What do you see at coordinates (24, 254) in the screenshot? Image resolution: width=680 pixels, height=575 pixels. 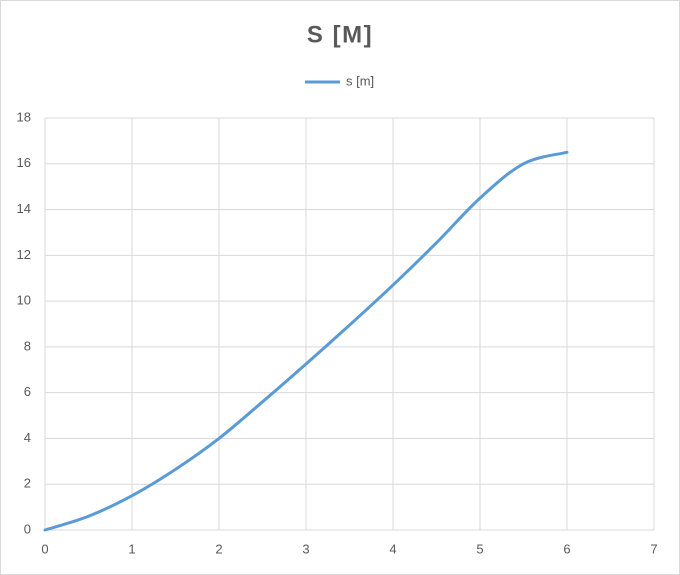 I see `y-tick-label: 12` at bounding box center [24, 254].